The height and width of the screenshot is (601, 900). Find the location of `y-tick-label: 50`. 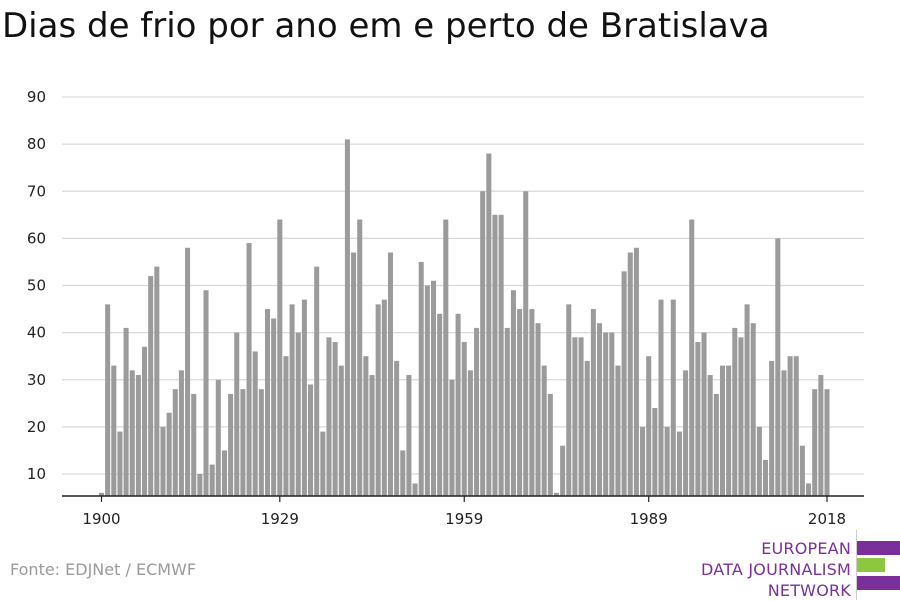

y-tick-label: 50 is located at coordinates (36, 286).